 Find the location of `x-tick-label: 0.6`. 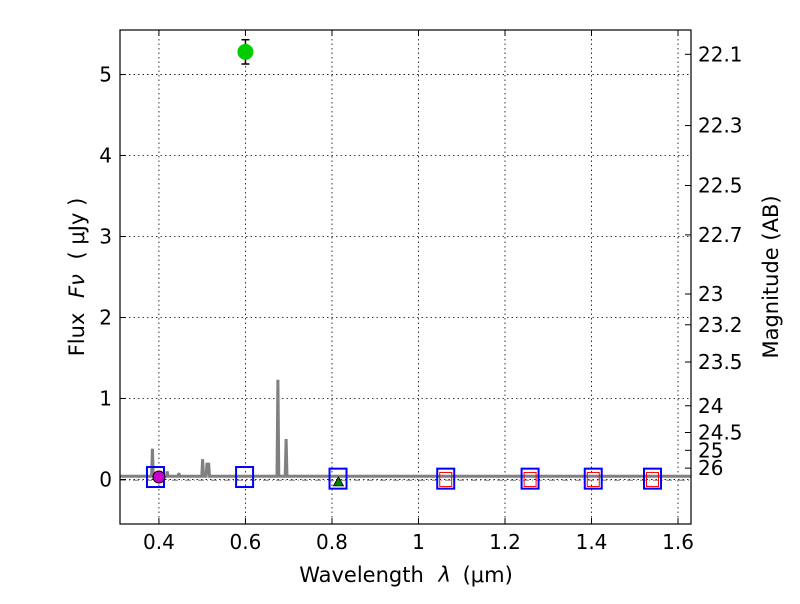

x-tick-label: 0.6 is located at coordinates (246, 542).